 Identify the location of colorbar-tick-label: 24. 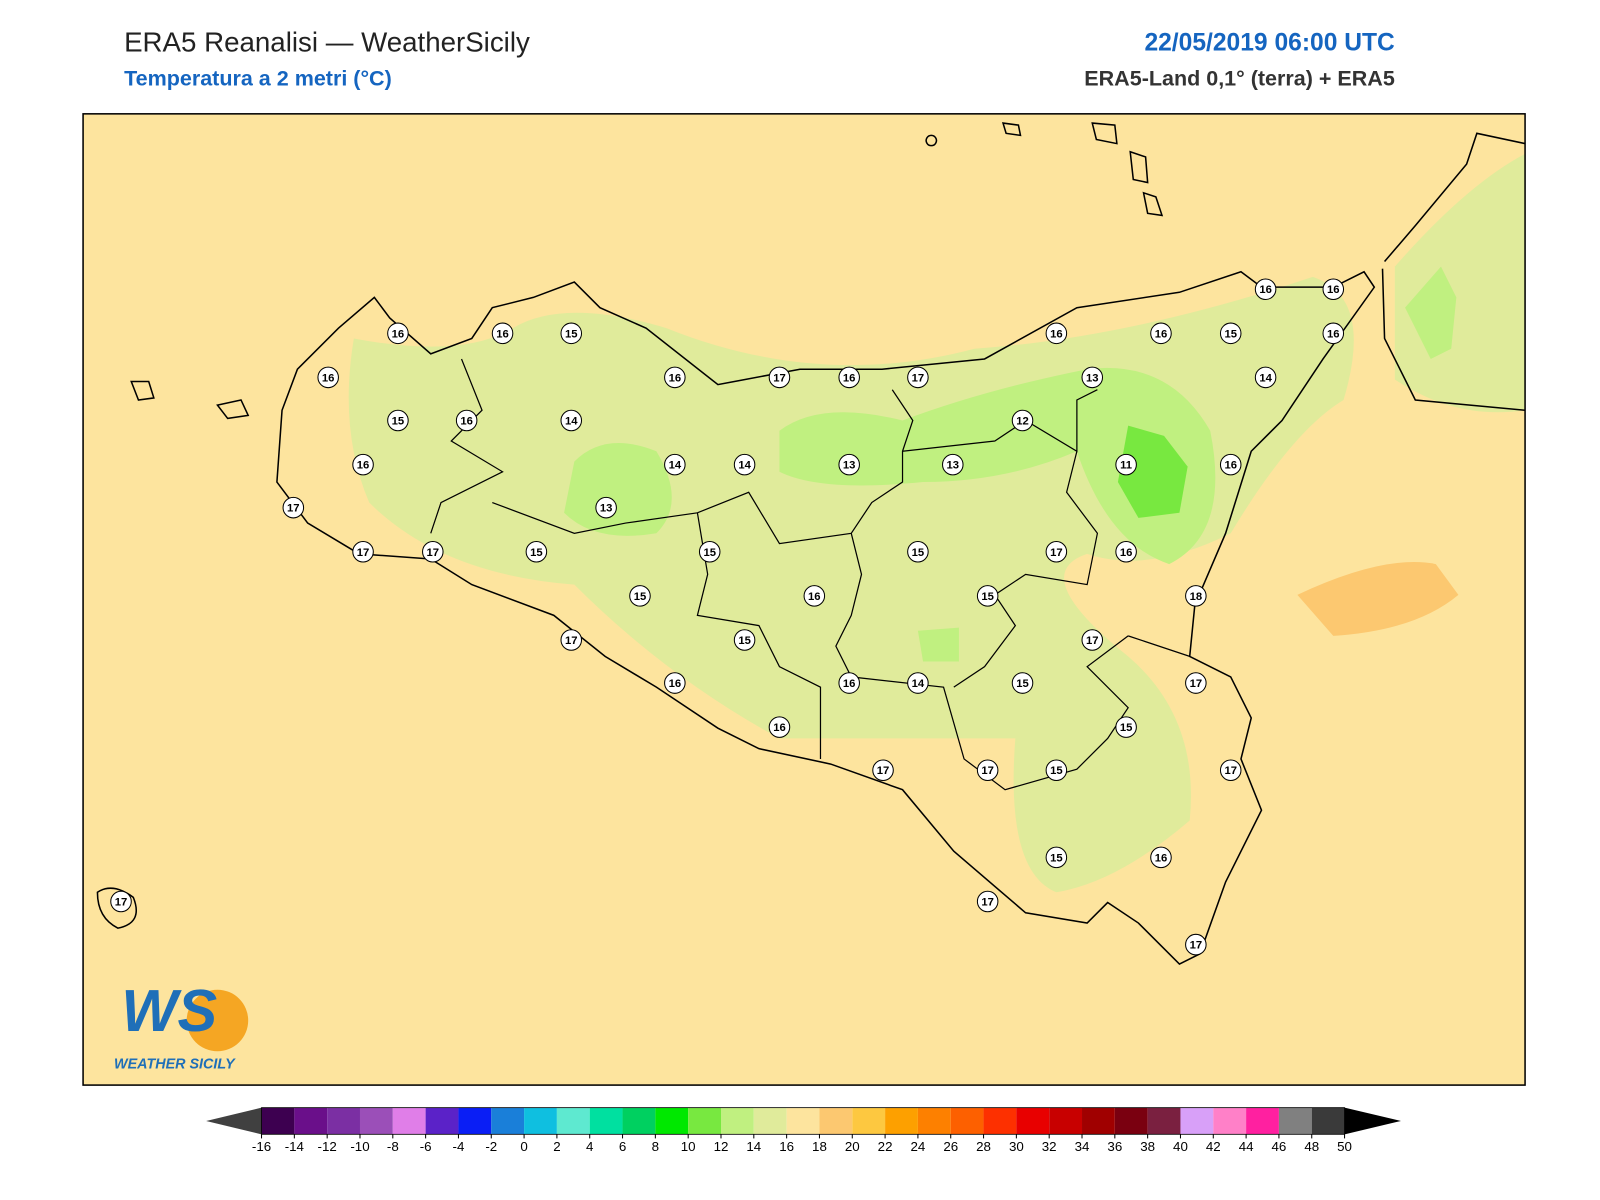
(917, 1146).